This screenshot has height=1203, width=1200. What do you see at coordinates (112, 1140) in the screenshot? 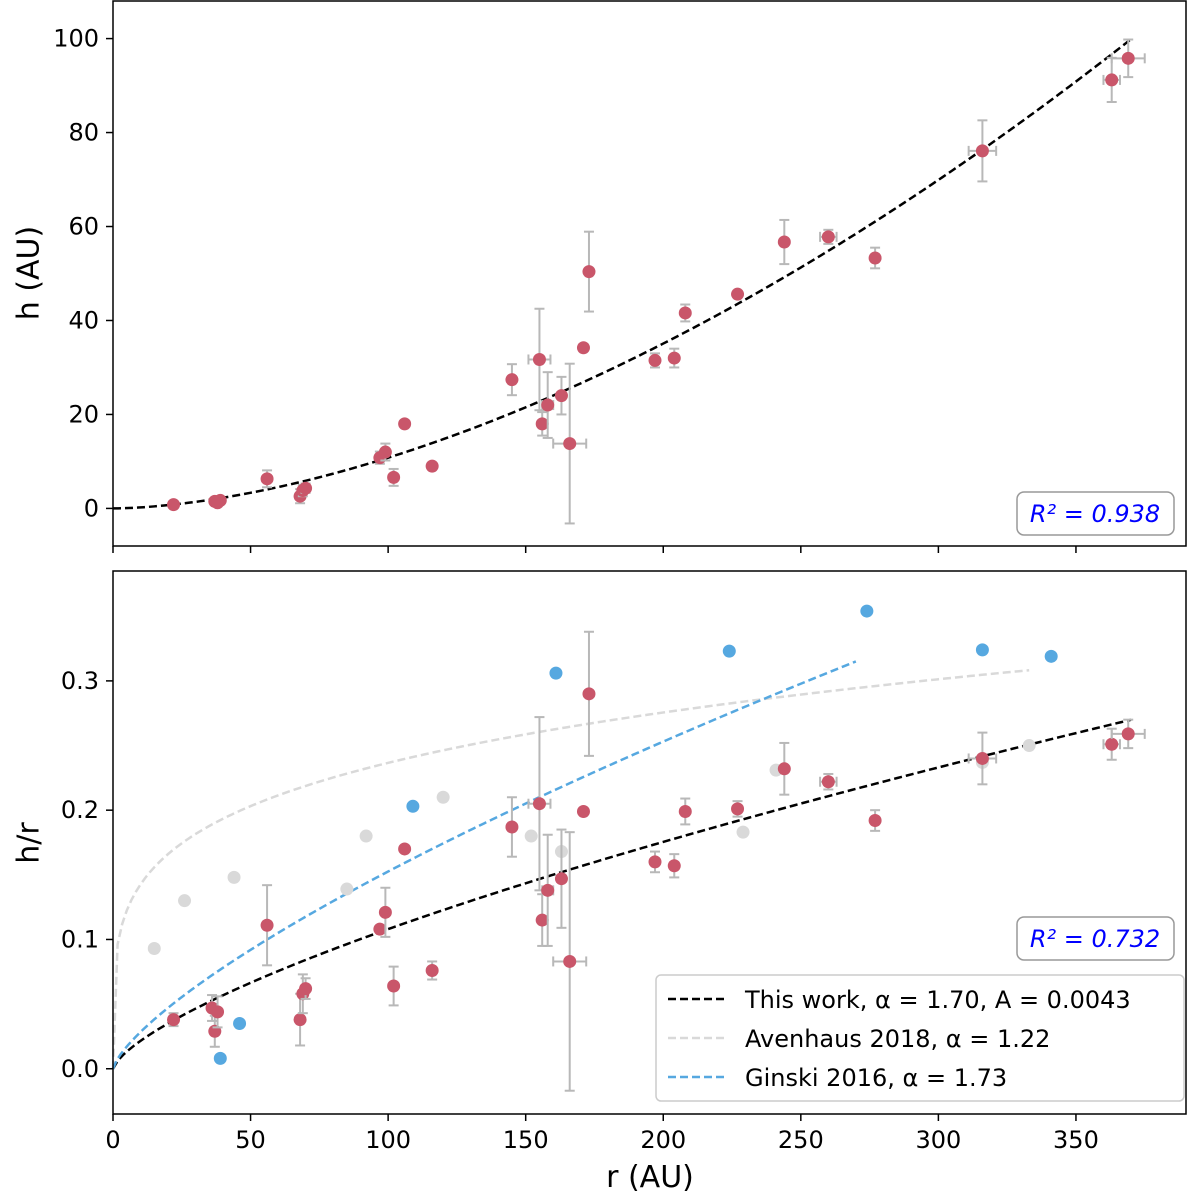
I see `x-tick-label: 0` at bounding box center [112, 1140].